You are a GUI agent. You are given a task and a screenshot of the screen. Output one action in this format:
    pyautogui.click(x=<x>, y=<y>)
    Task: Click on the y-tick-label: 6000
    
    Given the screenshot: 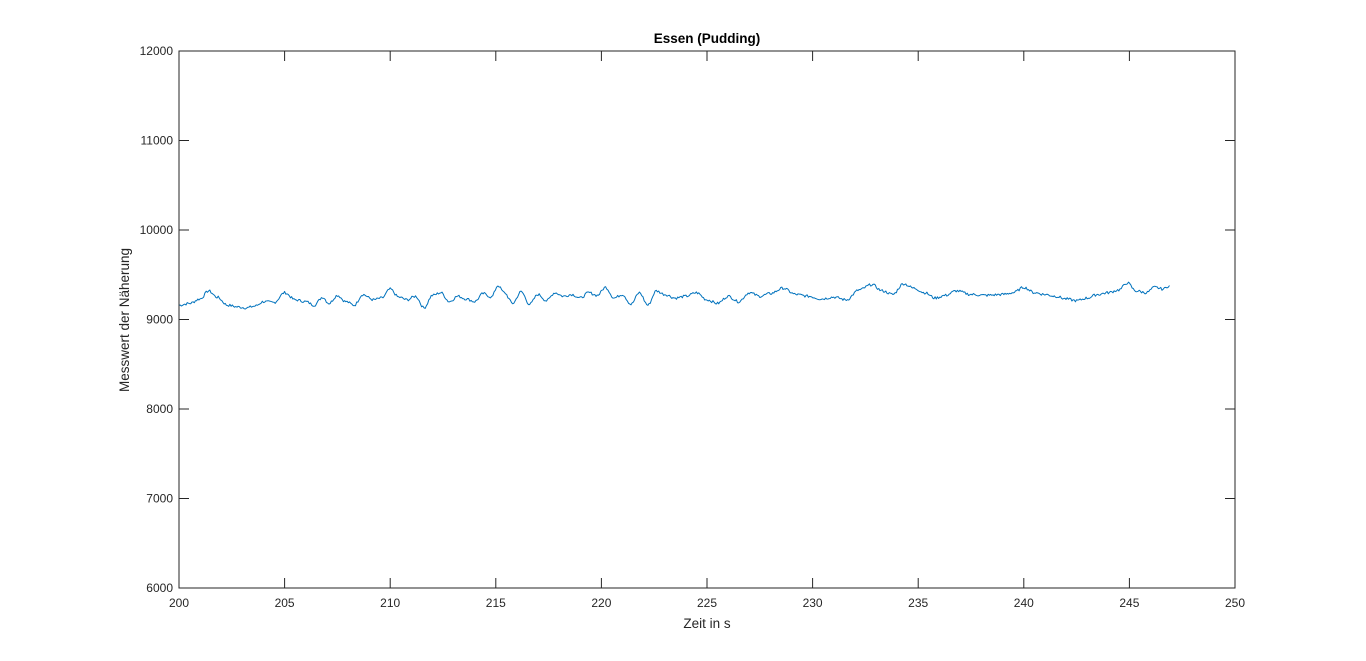 What is the action you would take?
    pyautogui.click(x=159, y=588)
    